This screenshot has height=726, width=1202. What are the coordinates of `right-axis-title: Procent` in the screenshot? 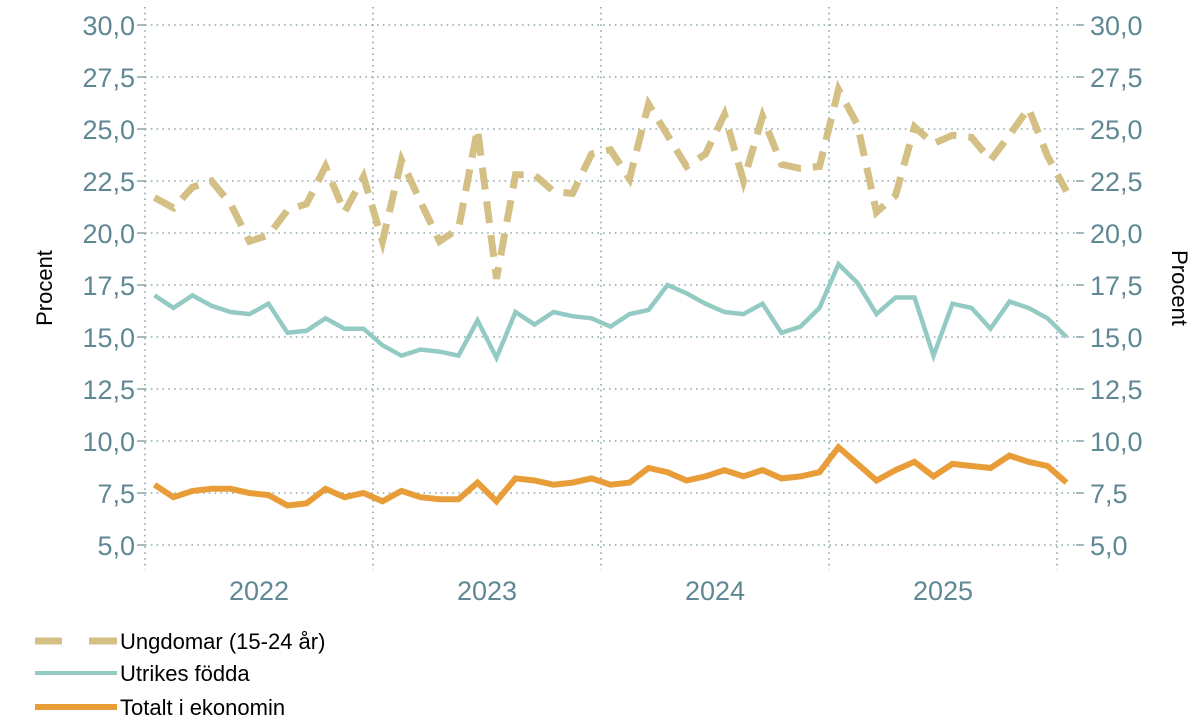 It's located at (1179, 288).